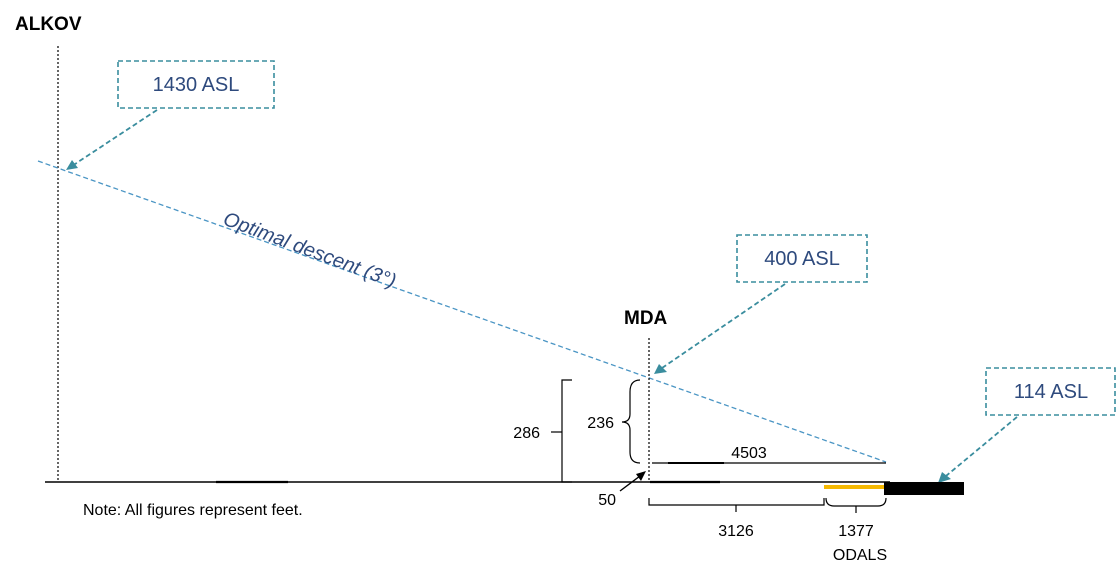 Image resolution: width=1119 pixels, height=580 pixels. Describe the element at coordinates (924, 488) in the screenshot. I see `runway-bar` at that location.